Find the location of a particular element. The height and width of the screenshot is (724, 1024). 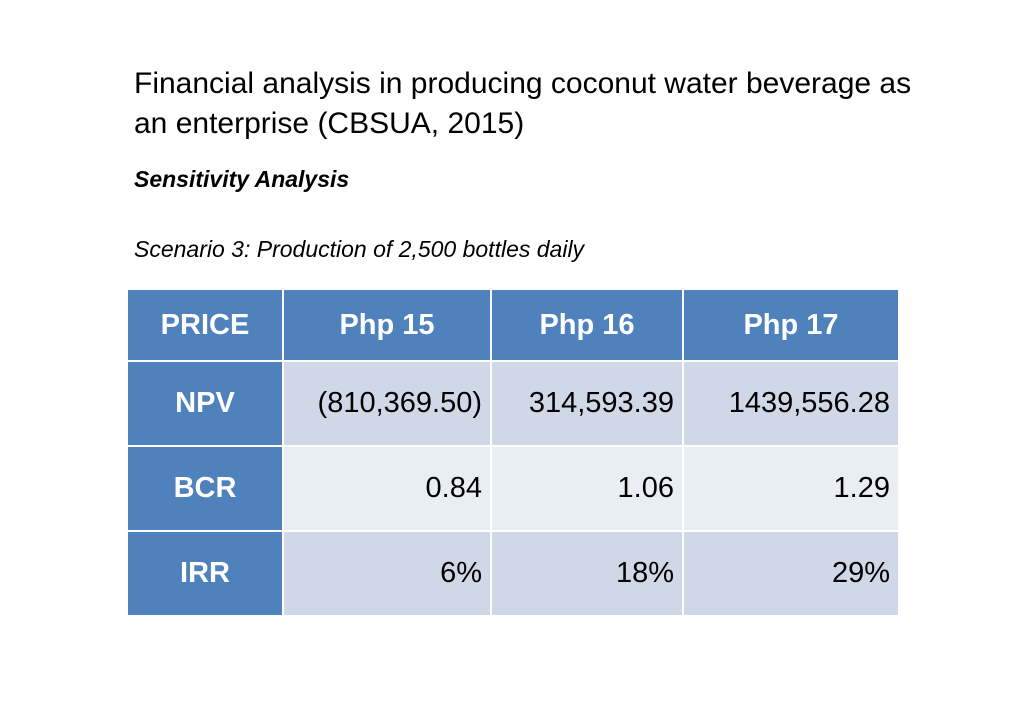

header-row: PRICE Php 15 Php 16 Php 17 is located at coordinates (513, 325).